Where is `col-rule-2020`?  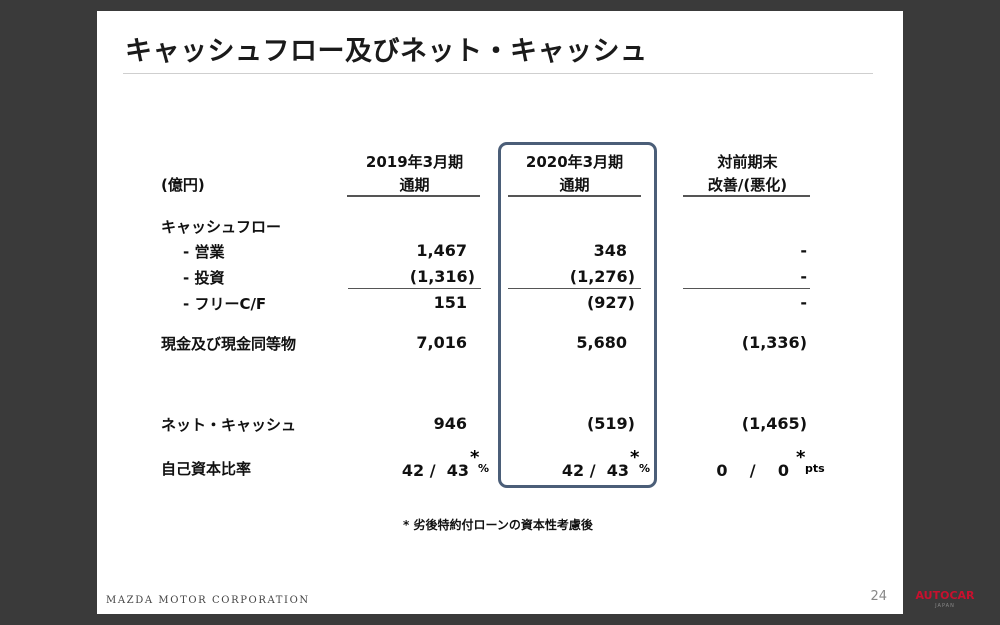
col-rule-2020 is located at coordinates (574, 196).